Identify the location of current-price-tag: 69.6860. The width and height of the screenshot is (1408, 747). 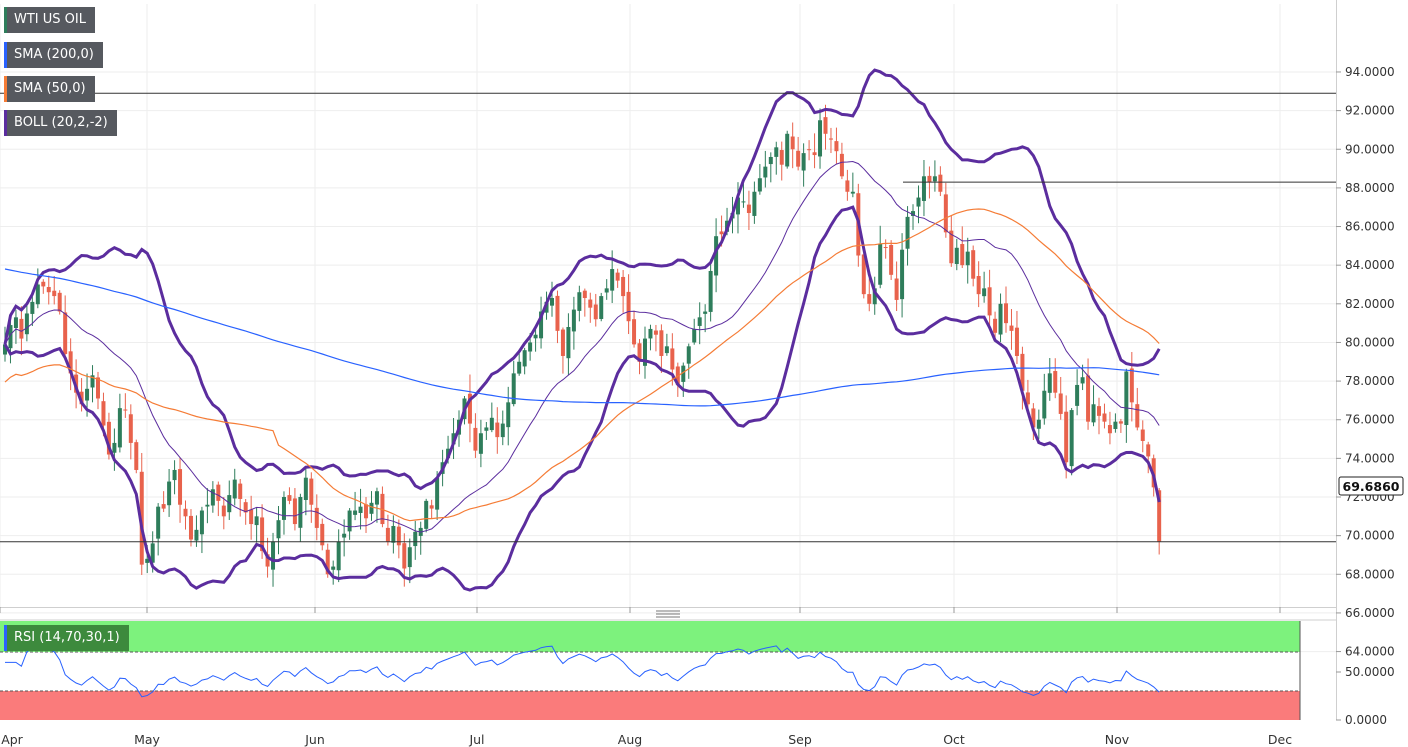
(1371, 486).